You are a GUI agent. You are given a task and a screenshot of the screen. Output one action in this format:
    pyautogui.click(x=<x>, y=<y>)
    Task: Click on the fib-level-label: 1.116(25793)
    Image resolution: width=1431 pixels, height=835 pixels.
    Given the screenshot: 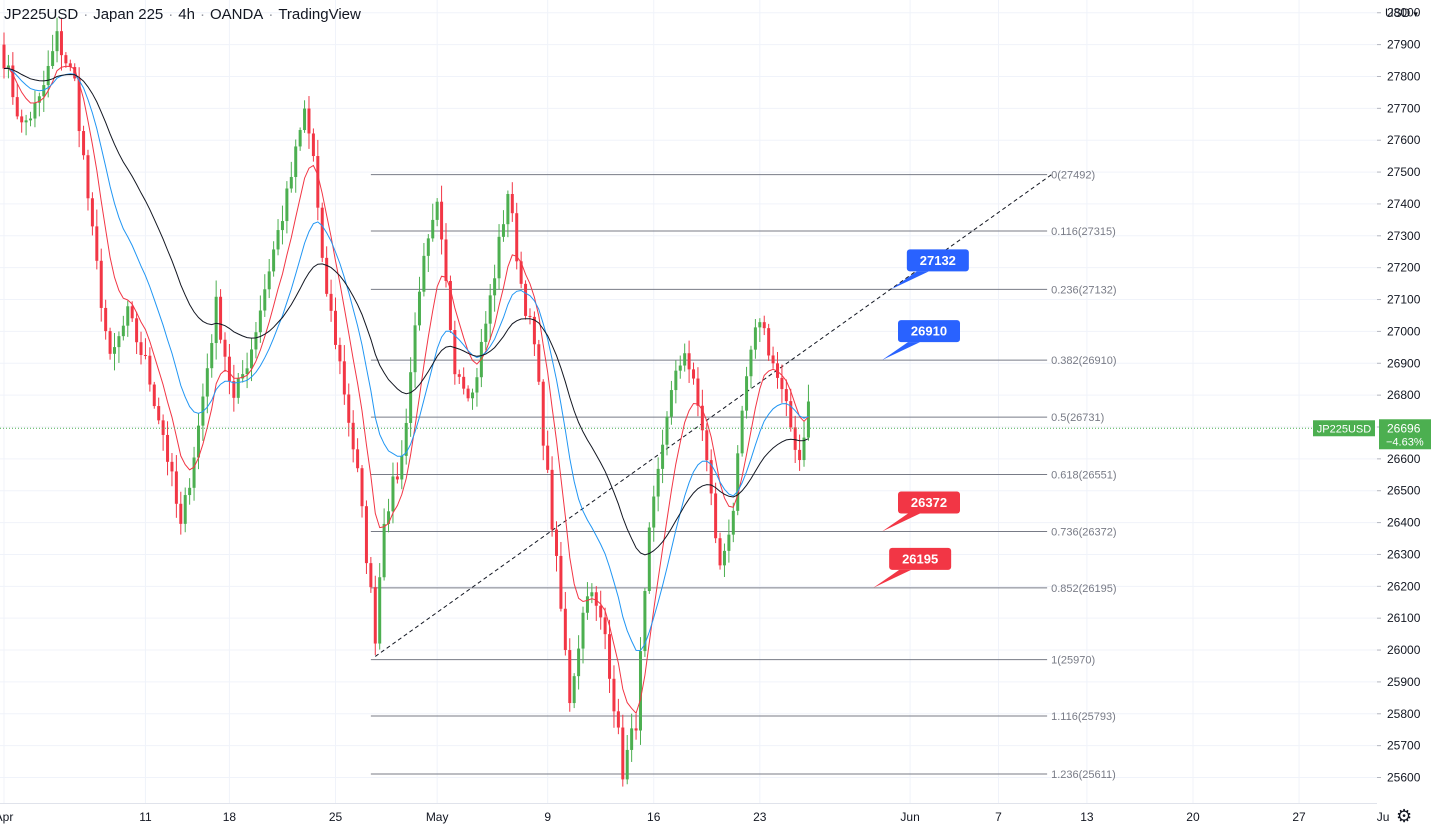 What is the action you would take?
    pyautogui.click(x=1083, y=717)
    